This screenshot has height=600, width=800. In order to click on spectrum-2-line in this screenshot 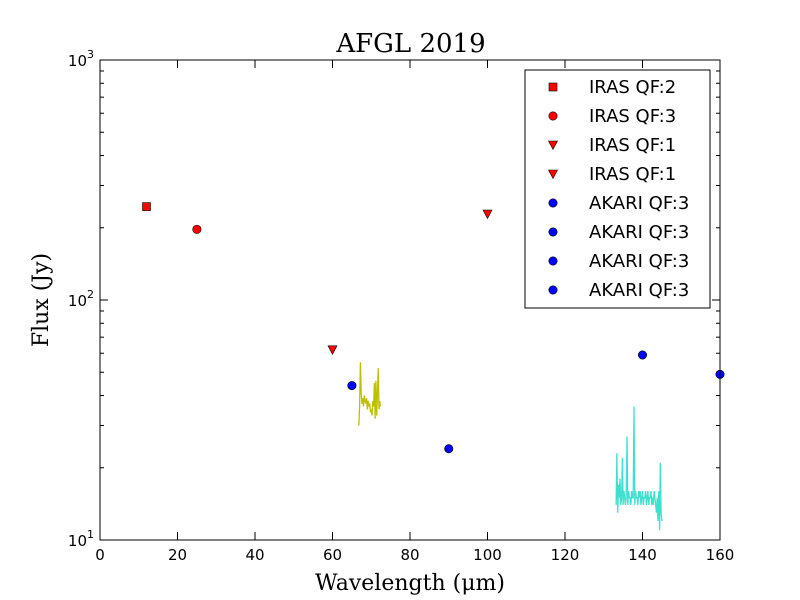, I will do `click(639, 468)`.